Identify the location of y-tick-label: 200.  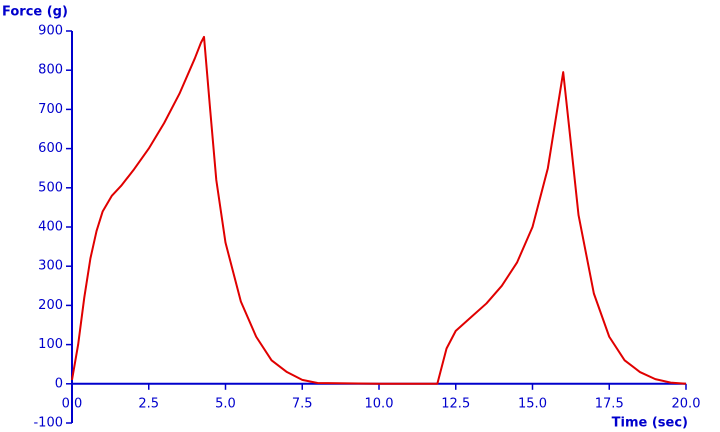
(50, 305).